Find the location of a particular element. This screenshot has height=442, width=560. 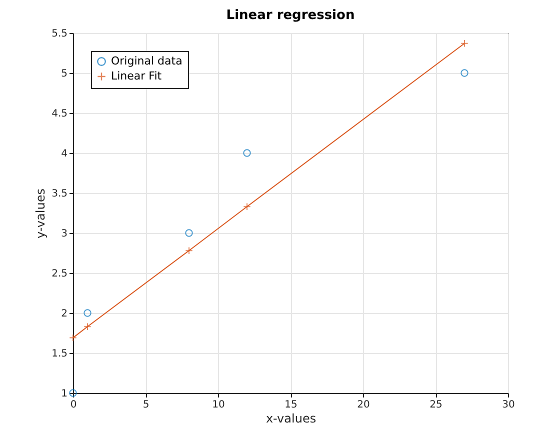

y-tick-label: 1.5 is located at coordinates (60, 354).